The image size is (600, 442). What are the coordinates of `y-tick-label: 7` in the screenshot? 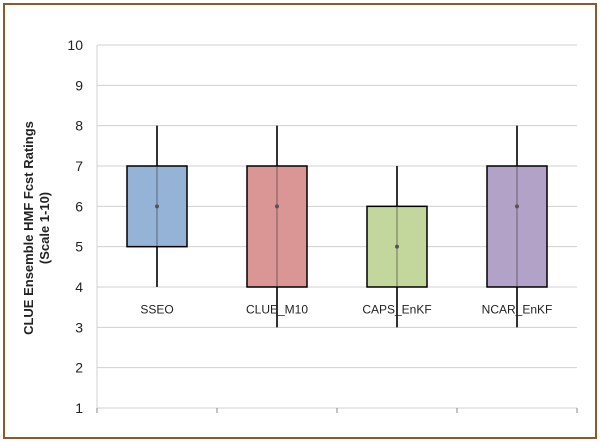 It's located at (79, 166).